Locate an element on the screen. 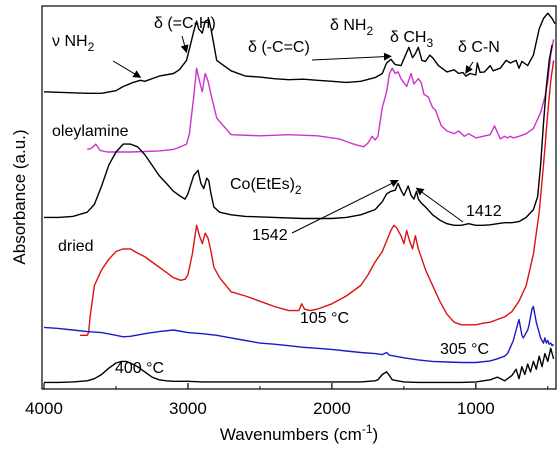 The width and height of the screenshot is (558, 451). curve-label-co-etes-2: Co(EtEs)2 is located at coordinates (266, 186).